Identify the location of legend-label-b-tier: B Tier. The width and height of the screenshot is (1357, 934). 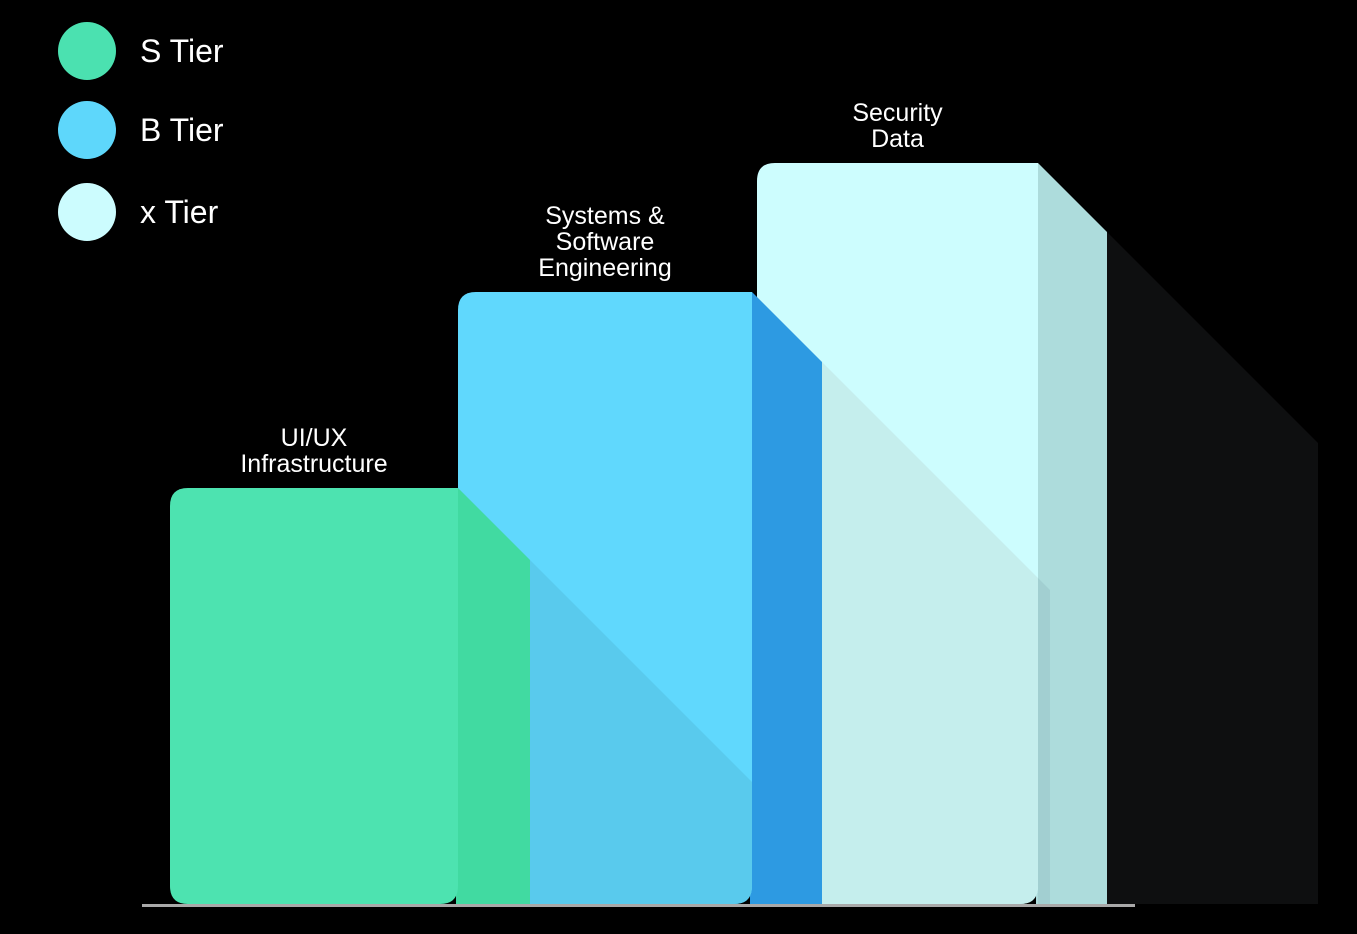
(182, 130).